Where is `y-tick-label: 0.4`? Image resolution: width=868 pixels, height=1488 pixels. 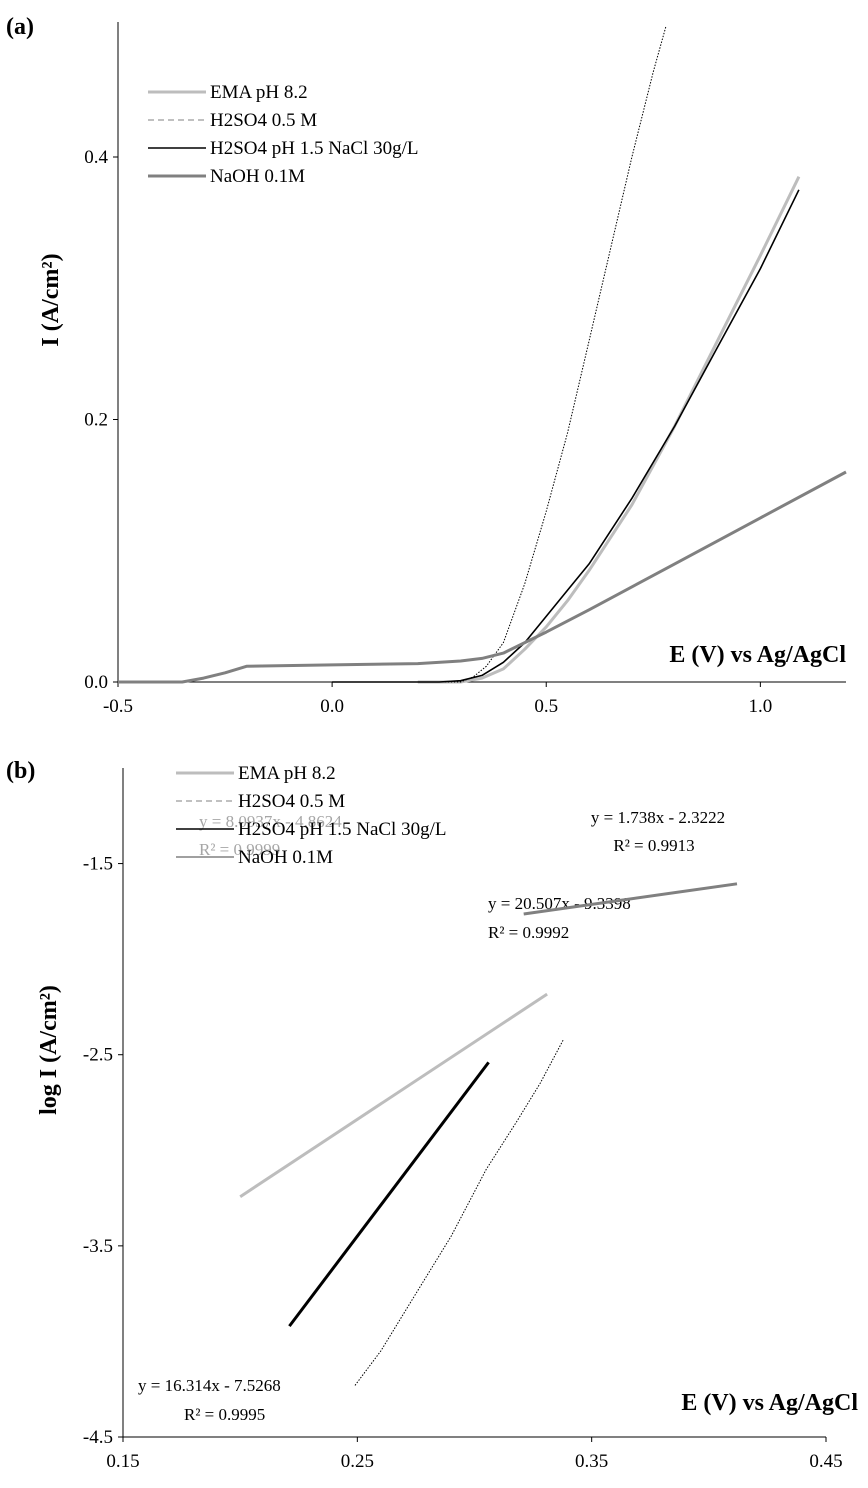 y-tick-label: 0.4 is located at coordinates (96, 157).